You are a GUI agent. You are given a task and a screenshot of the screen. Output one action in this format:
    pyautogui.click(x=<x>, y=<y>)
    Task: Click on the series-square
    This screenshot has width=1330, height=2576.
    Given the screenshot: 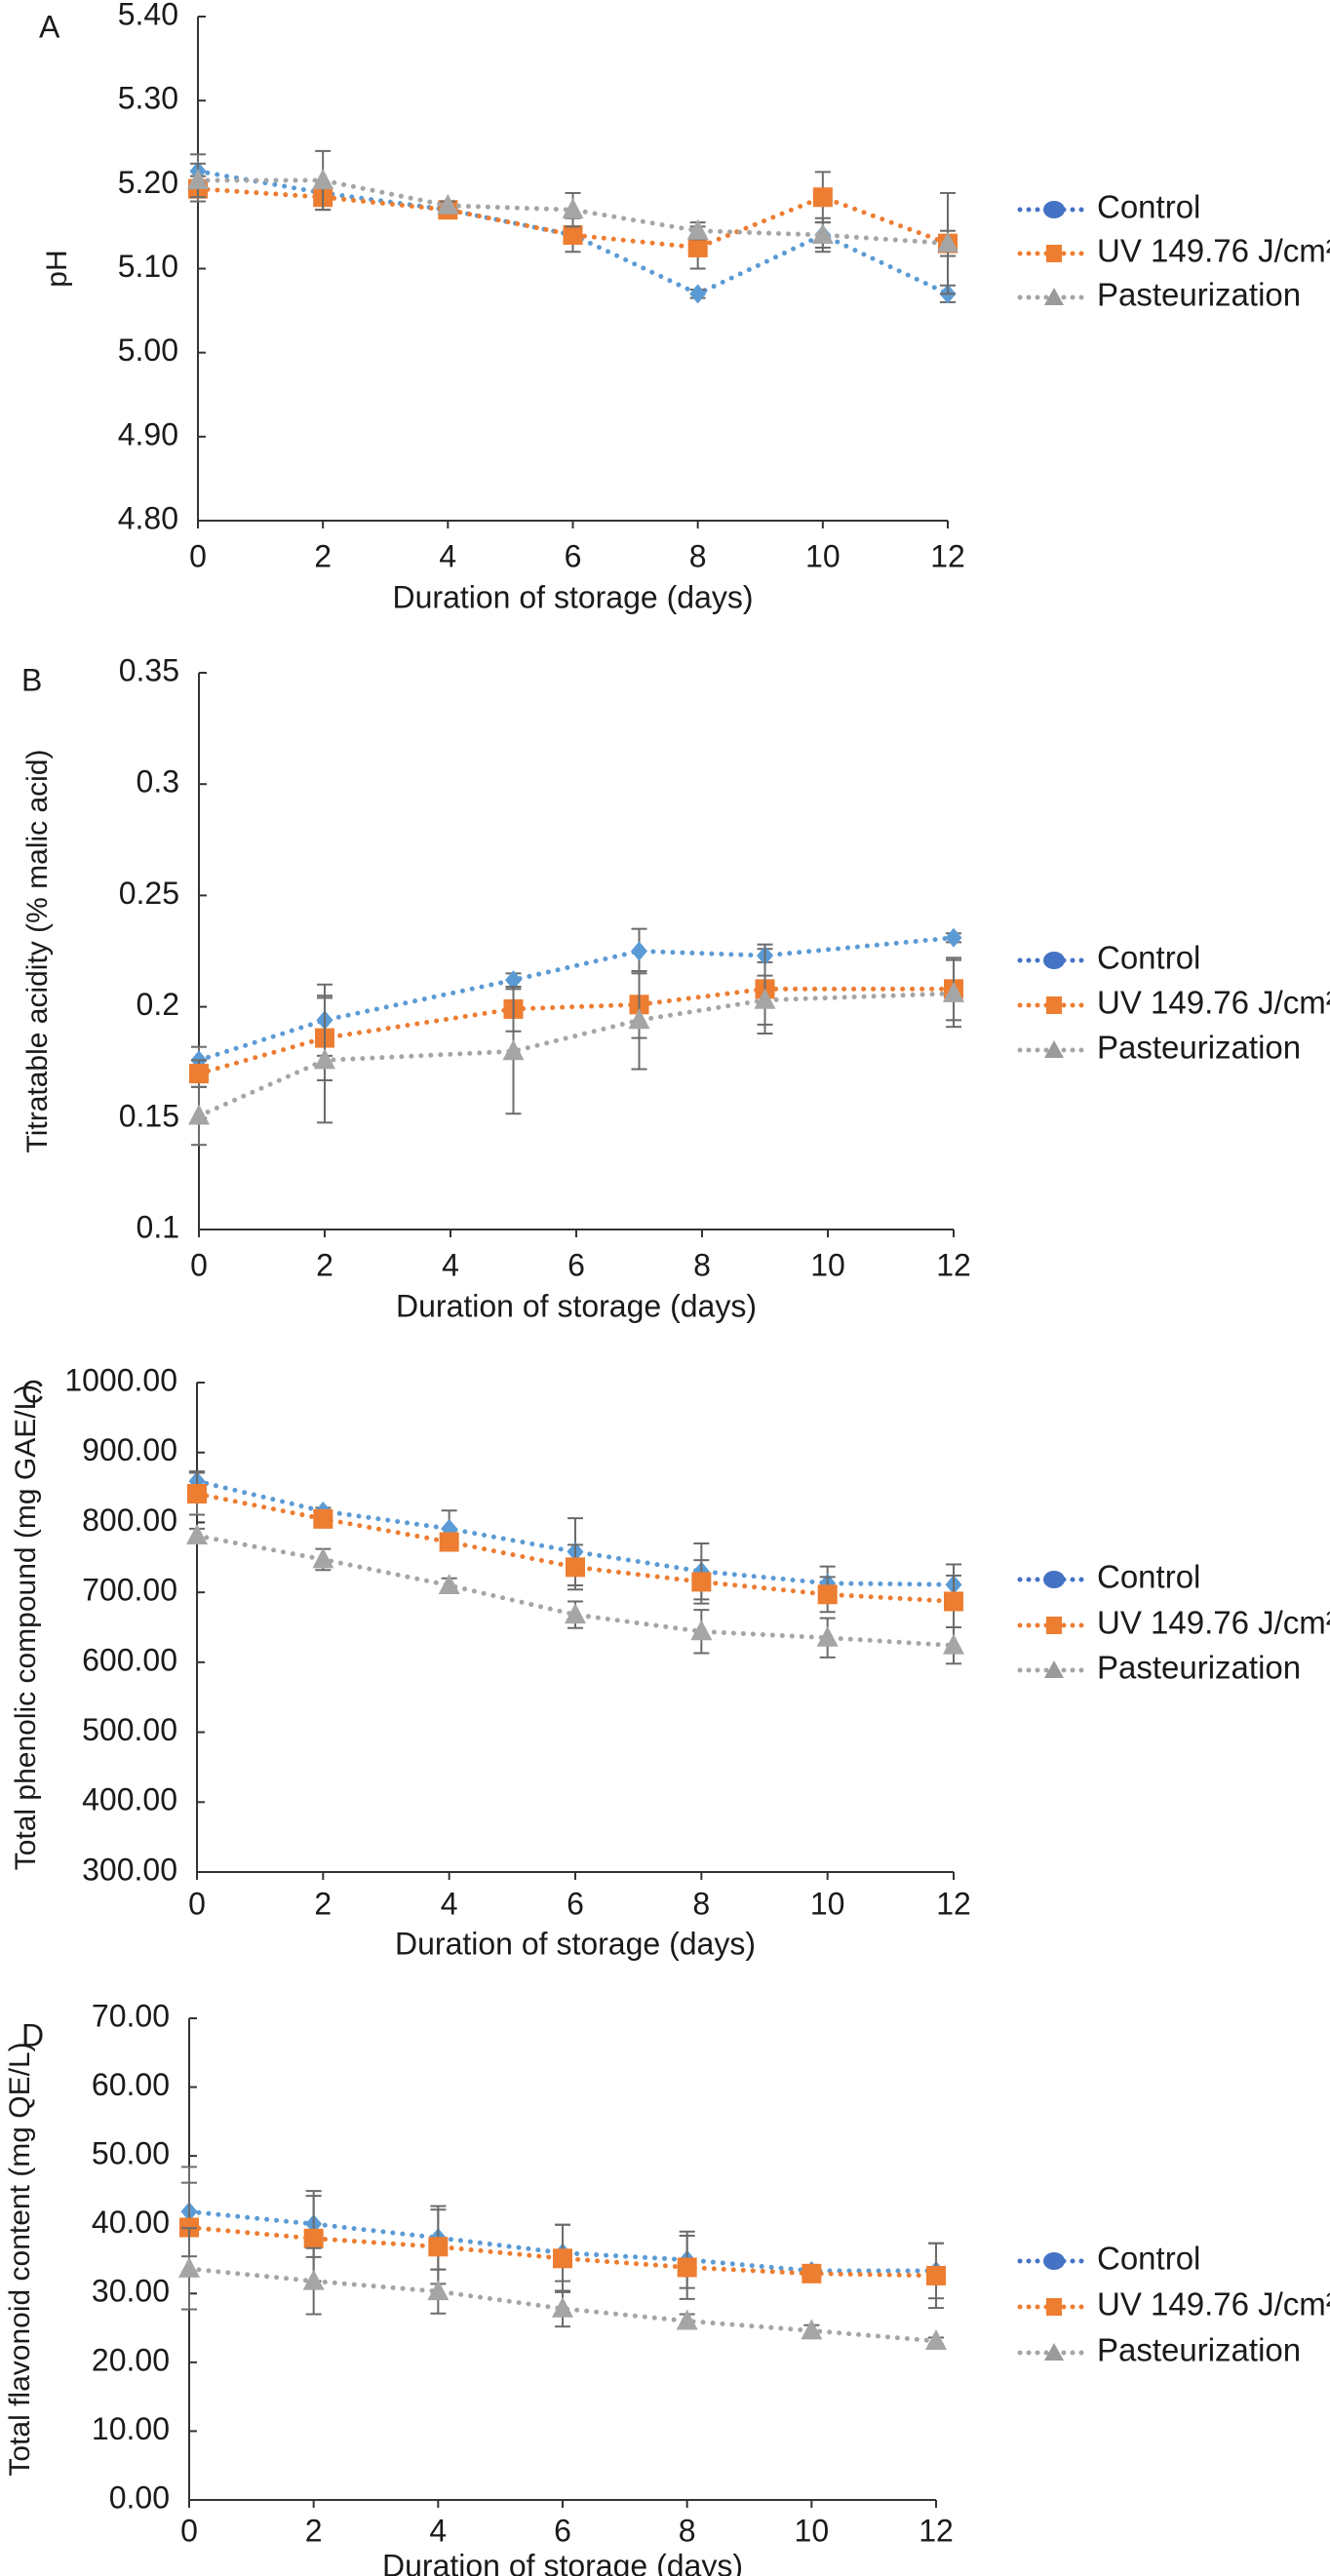 What is the action you would take?
    pyautogui.click(x=562, y=2245)
    